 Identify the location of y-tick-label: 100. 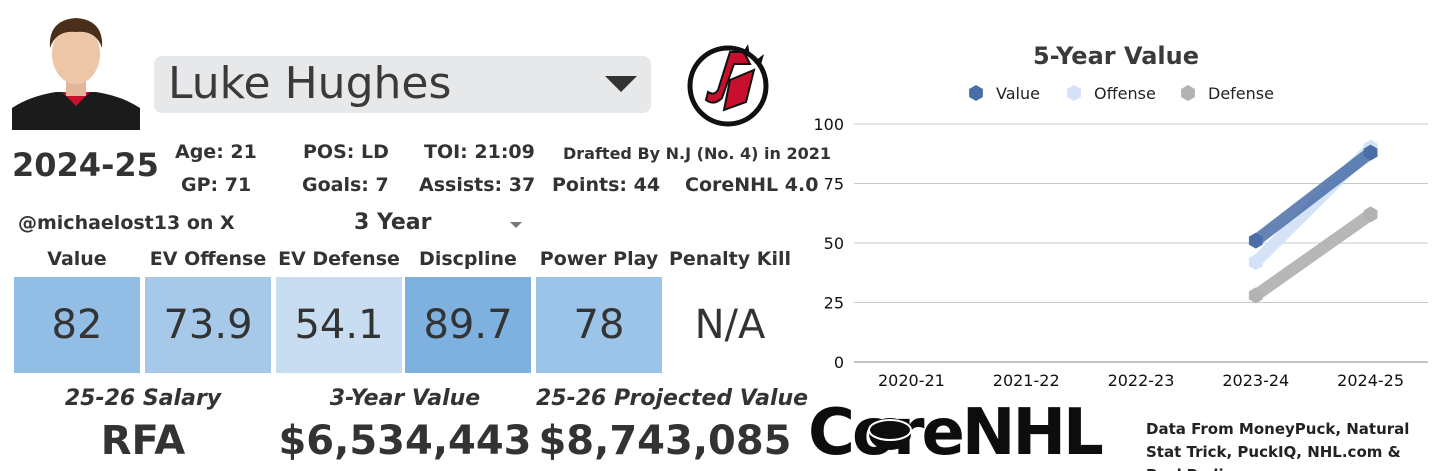
(828, 124).